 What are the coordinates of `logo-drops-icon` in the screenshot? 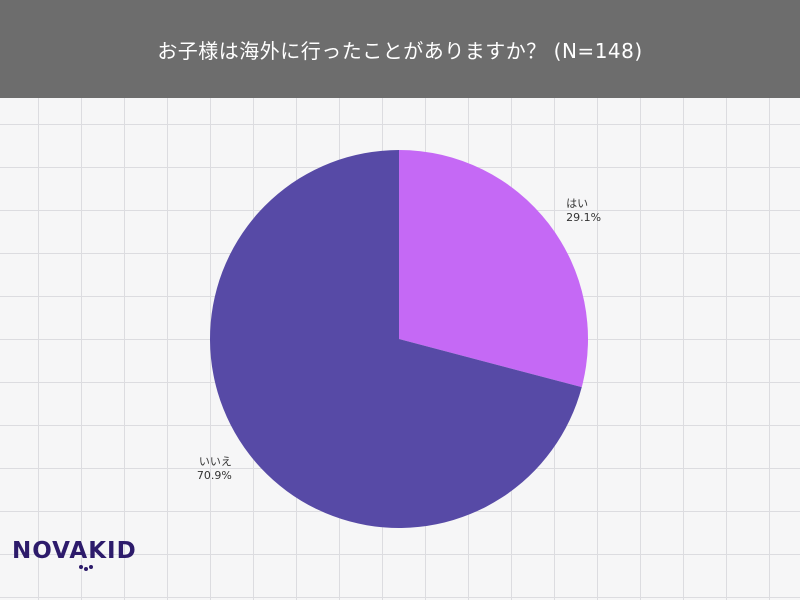 It's located at (86, 568).